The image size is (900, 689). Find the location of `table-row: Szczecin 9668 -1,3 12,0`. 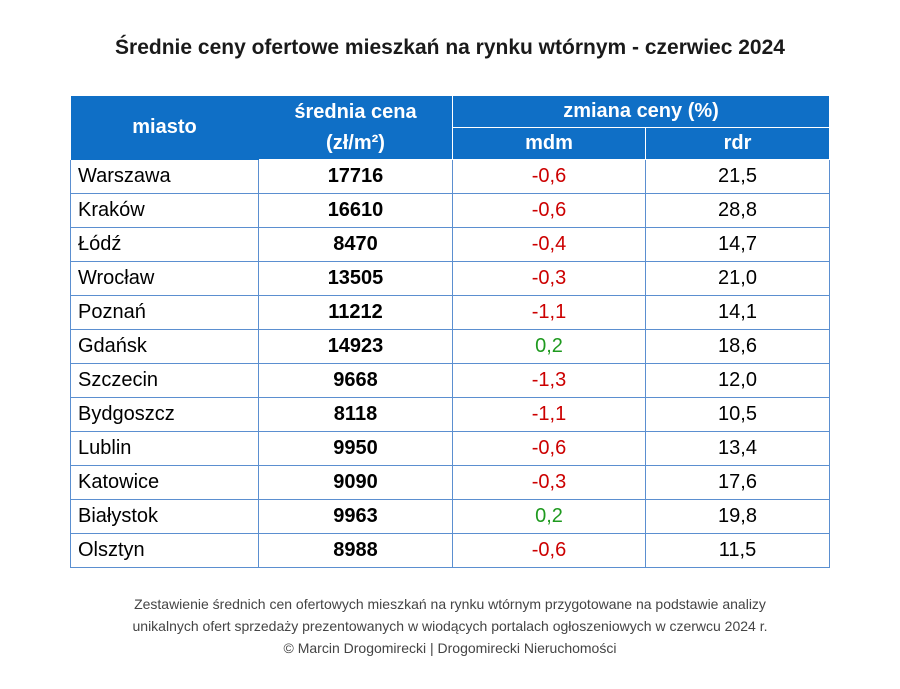

table-row: Szczecin 9668 -1,3 12,0 is located at coordinates (450, 380).